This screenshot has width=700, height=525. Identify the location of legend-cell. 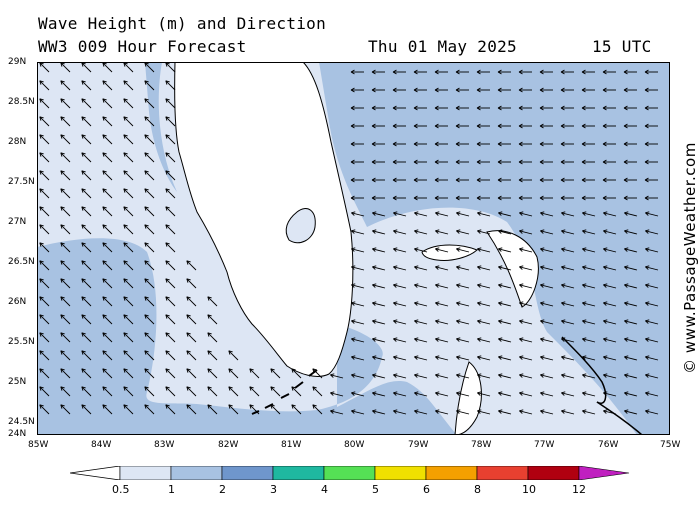
(196, 473).